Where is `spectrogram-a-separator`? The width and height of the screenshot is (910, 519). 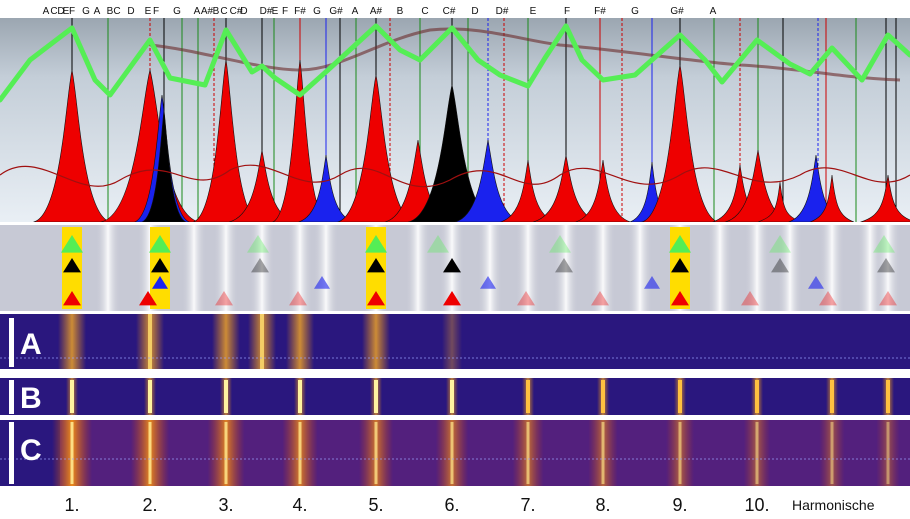
spectrogram-a-separator is located at coordinates (455, 373).